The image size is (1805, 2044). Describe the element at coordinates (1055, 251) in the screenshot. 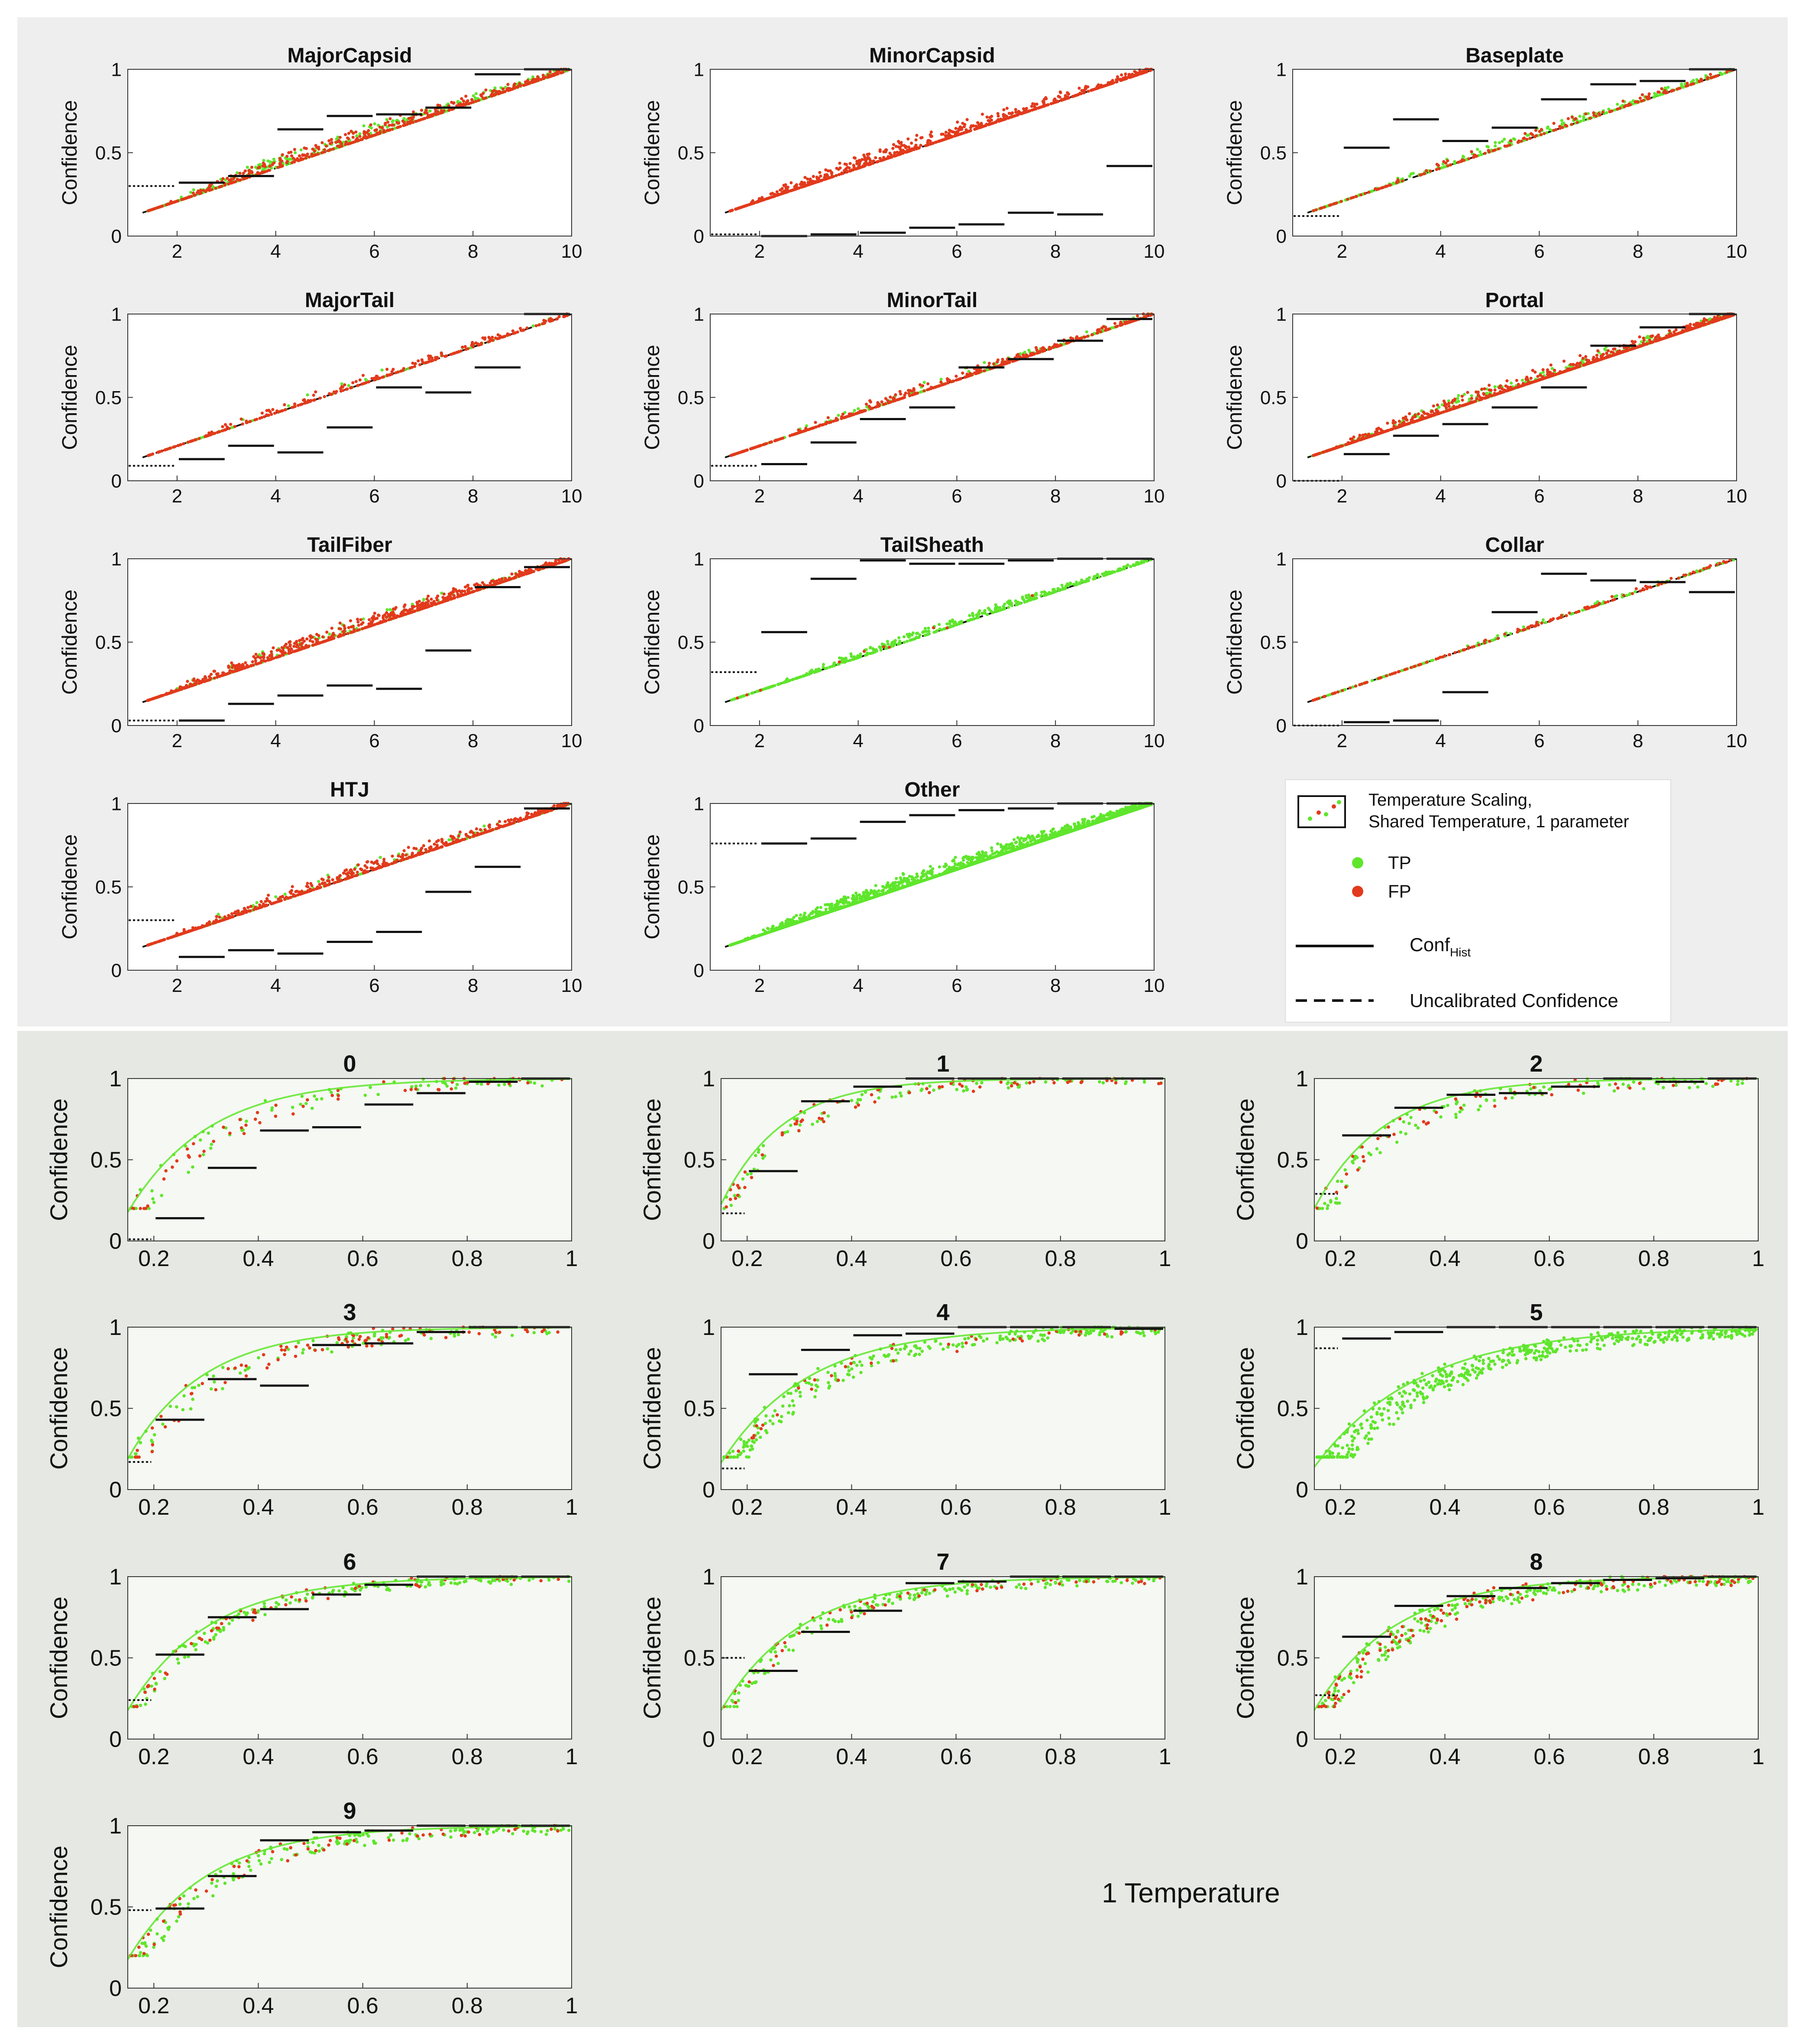

I see `x-tick-label: 8` at that location.